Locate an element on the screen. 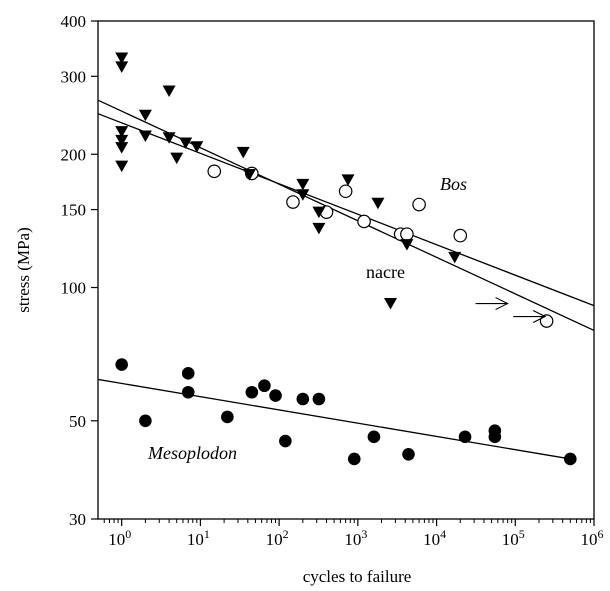  x-tick-label: 10⁵ is located at coordinates (513, 538).